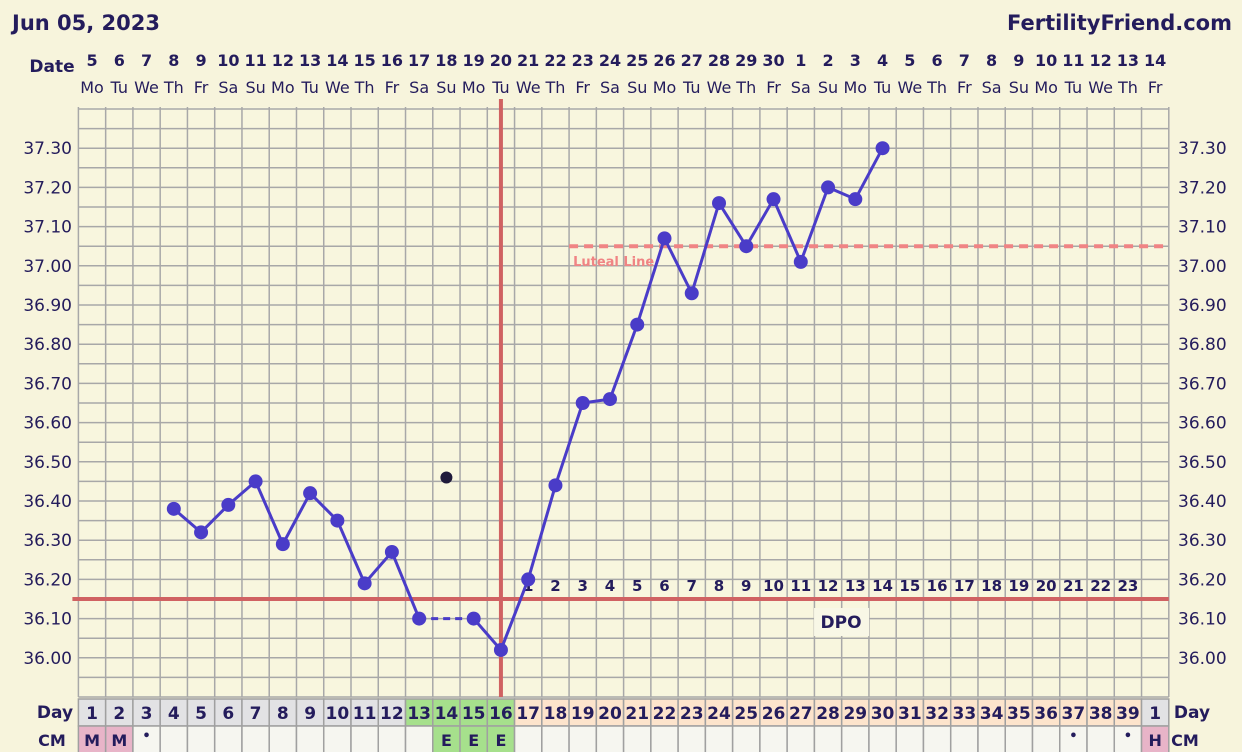 Image resolution: width=1242 pixels, height=752 pixels. What do you see at coordinates (1185, 740) in the screenshot?
I see `cm-row-label-right: CM` at bounding box center [1185, 740].